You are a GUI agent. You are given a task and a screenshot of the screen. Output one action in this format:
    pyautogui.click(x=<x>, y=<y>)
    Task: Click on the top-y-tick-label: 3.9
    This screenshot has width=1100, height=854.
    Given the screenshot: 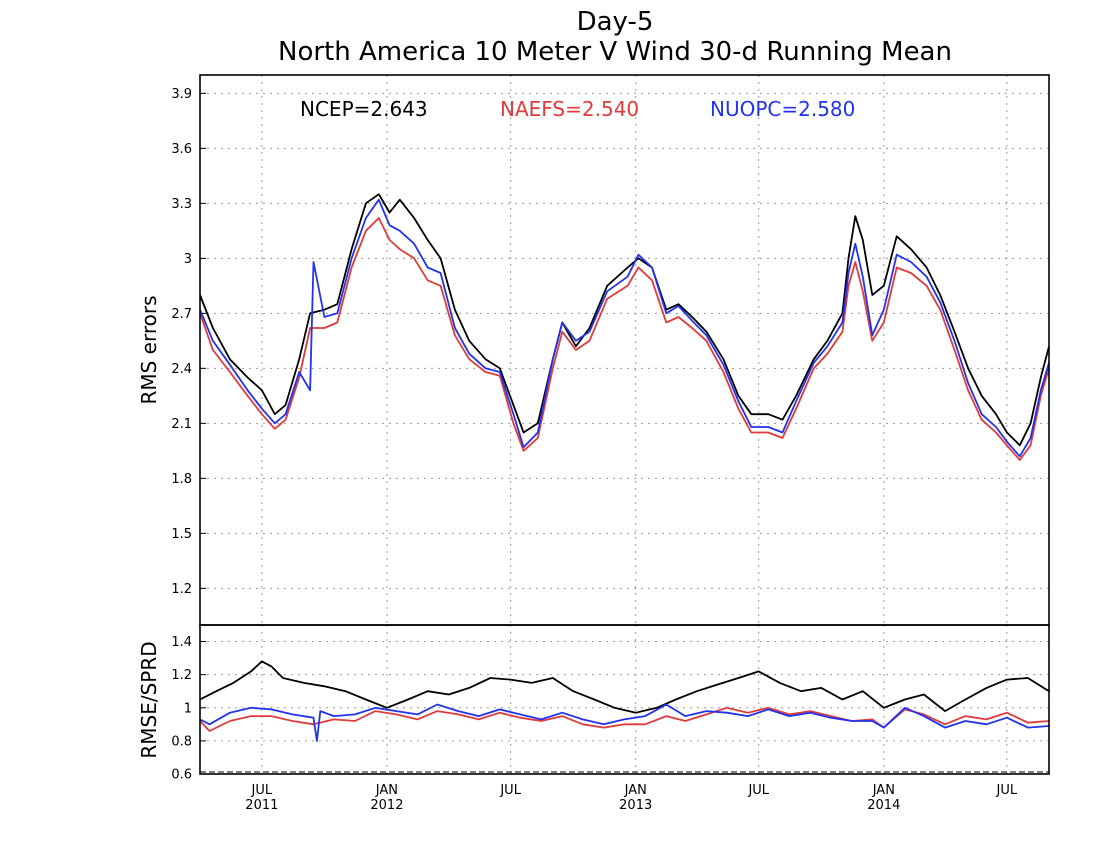 What is the action you would take?
    pyautogui.click(x=181, y=94)
    